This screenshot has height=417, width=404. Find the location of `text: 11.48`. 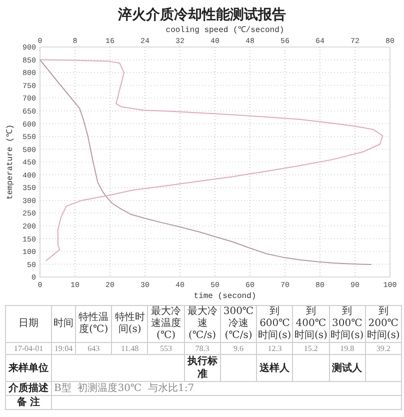

text: 11.48 is located at coordinates (130, 348).